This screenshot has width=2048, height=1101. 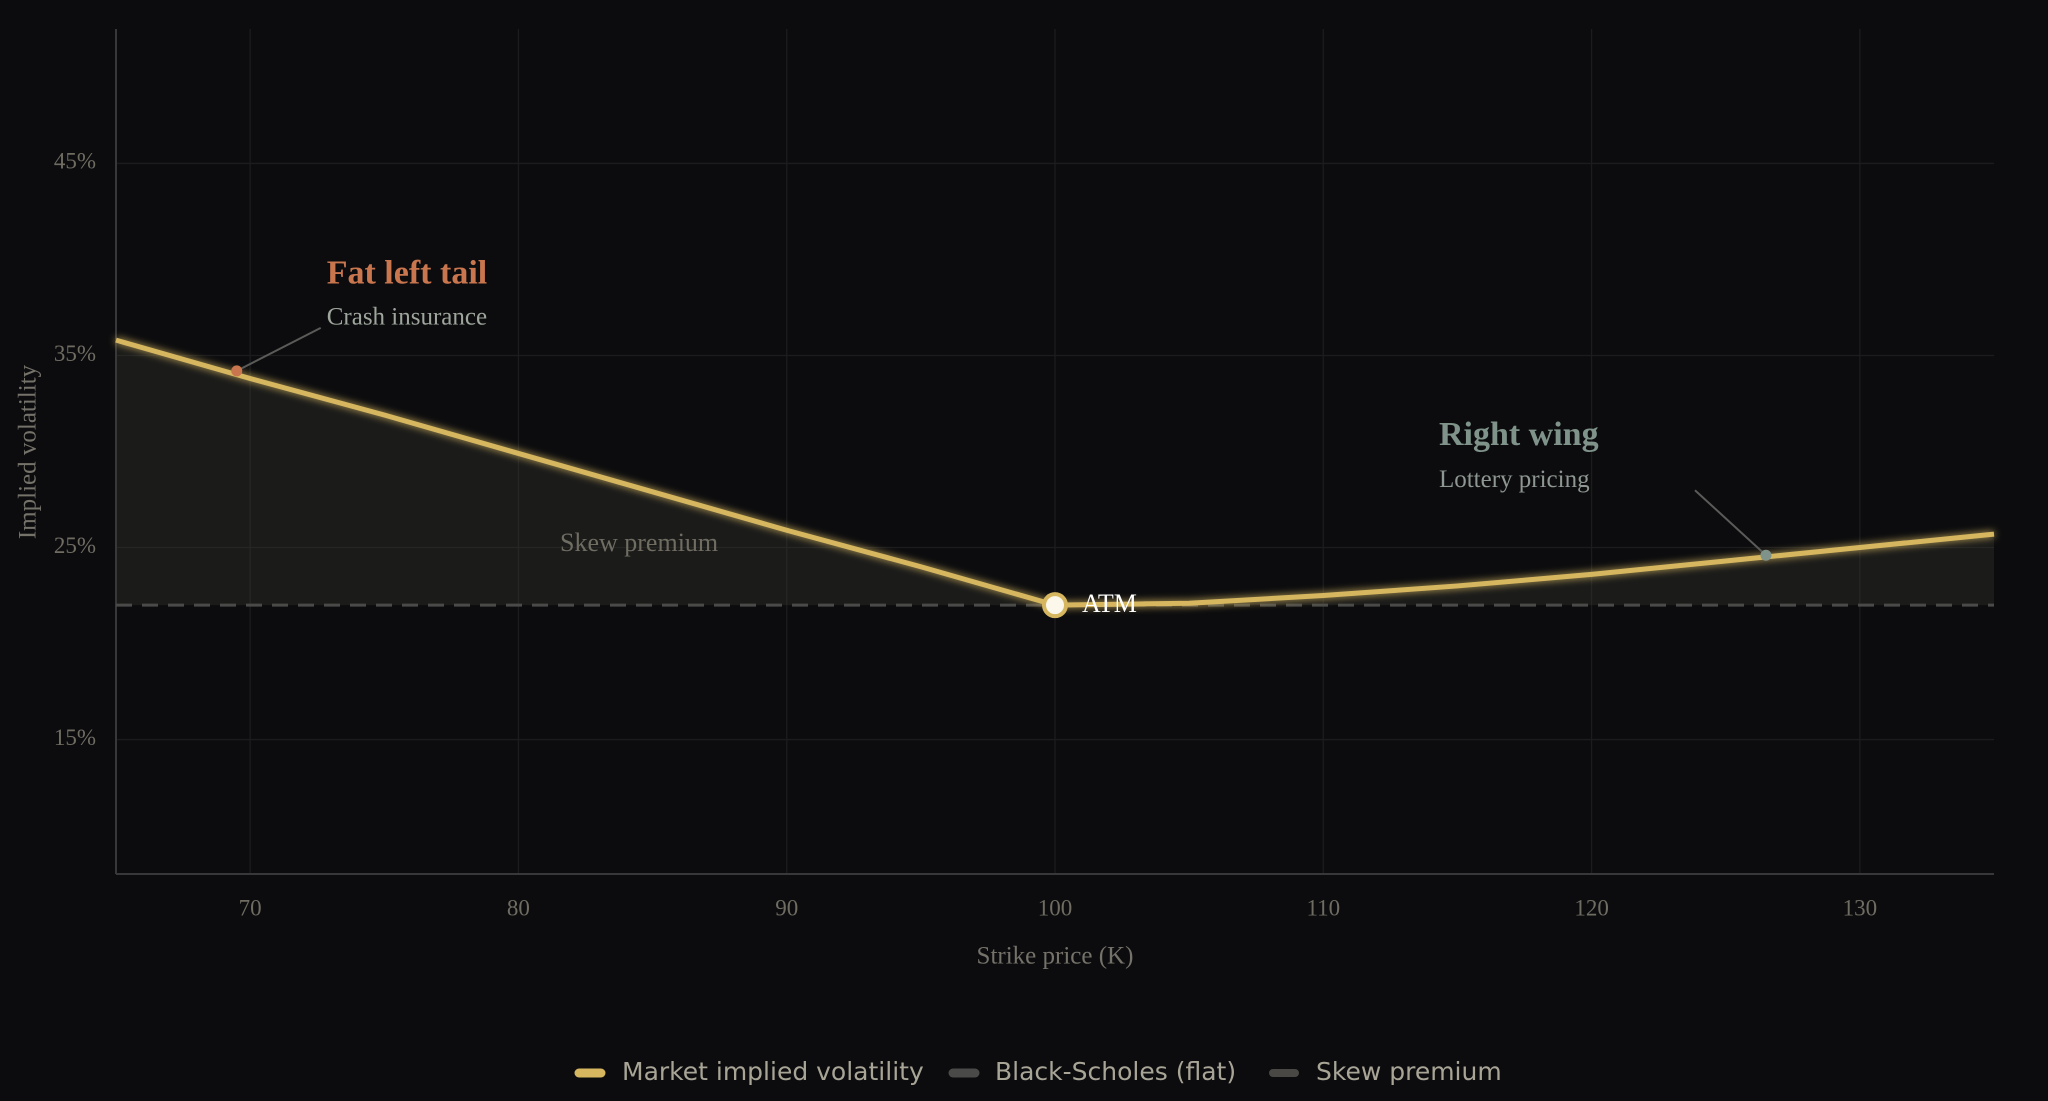 I want to click on annotation-title: Fat left tail, so click(x=407, y=273).